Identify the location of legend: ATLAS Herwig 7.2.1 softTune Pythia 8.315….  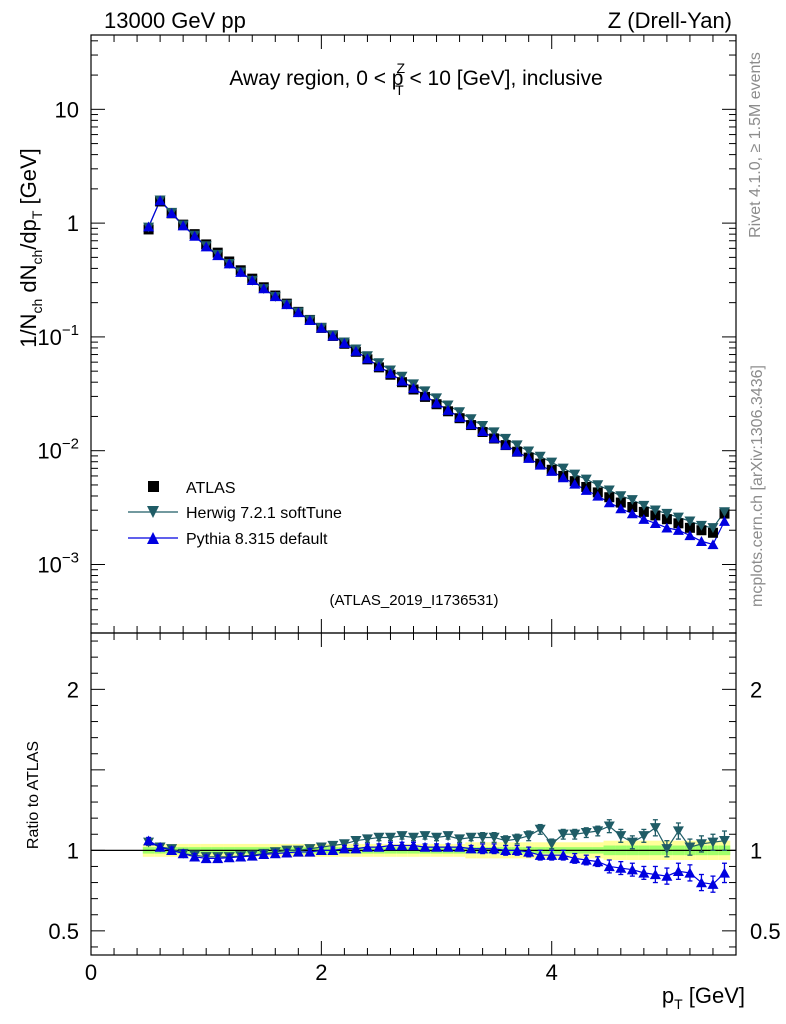
(235, 514).